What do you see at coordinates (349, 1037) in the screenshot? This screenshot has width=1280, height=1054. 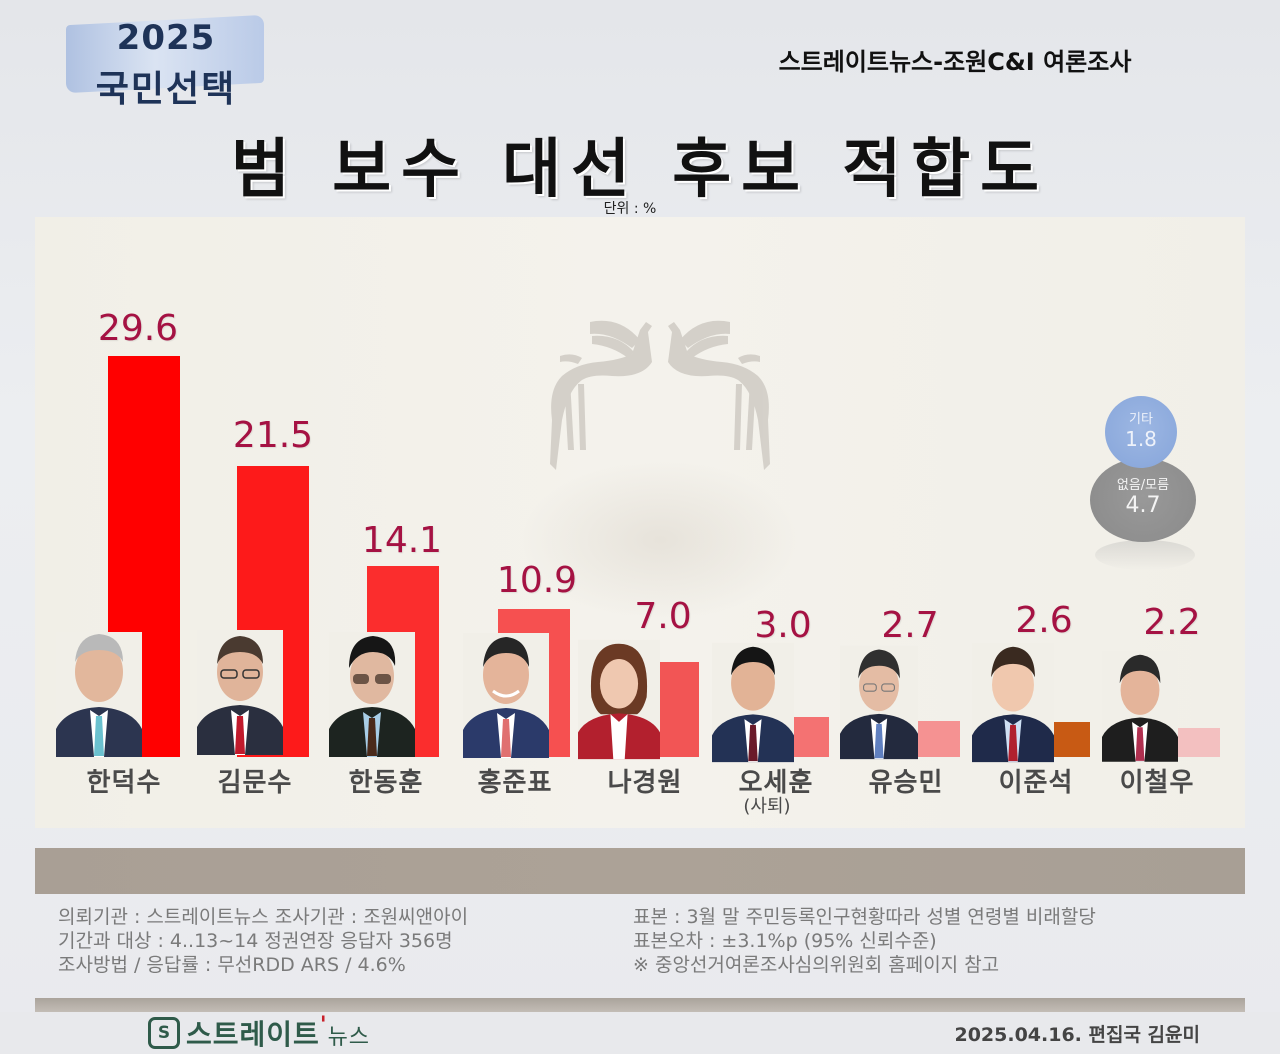 I see `logo-sub-text: 뉴스` at bounding box center [349, 1037].